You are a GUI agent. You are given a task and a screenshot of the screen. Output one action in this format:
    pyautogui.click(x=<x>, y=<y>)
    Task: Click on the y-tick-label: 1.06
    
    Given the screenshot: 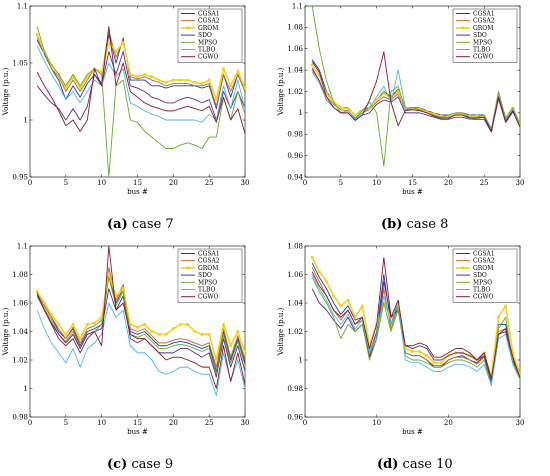 What is the action you would take?
    pyautogui.click(x=295, y=275)
    